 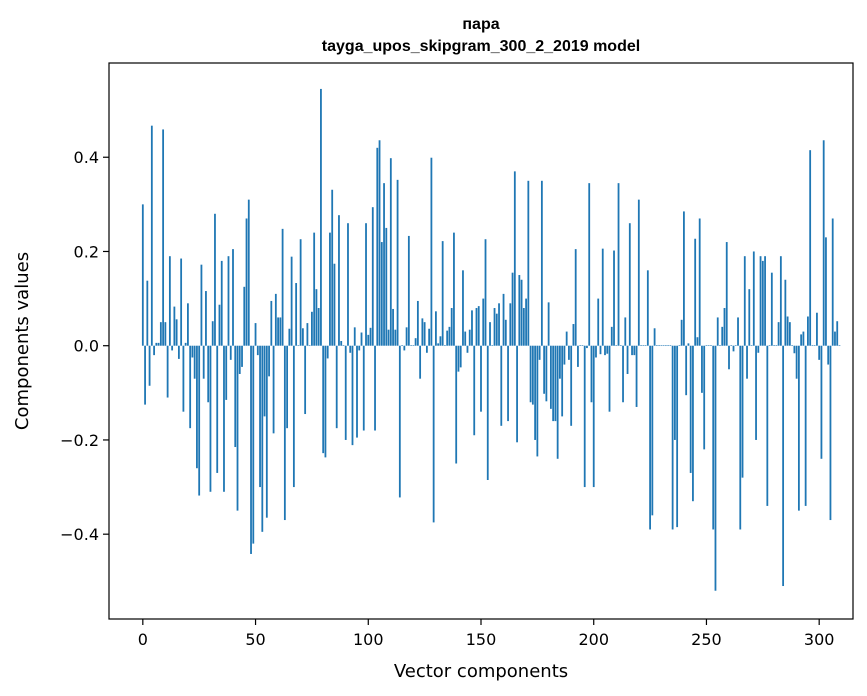 I want to click on x-tick-label: 50, so click(x=255, y=639).